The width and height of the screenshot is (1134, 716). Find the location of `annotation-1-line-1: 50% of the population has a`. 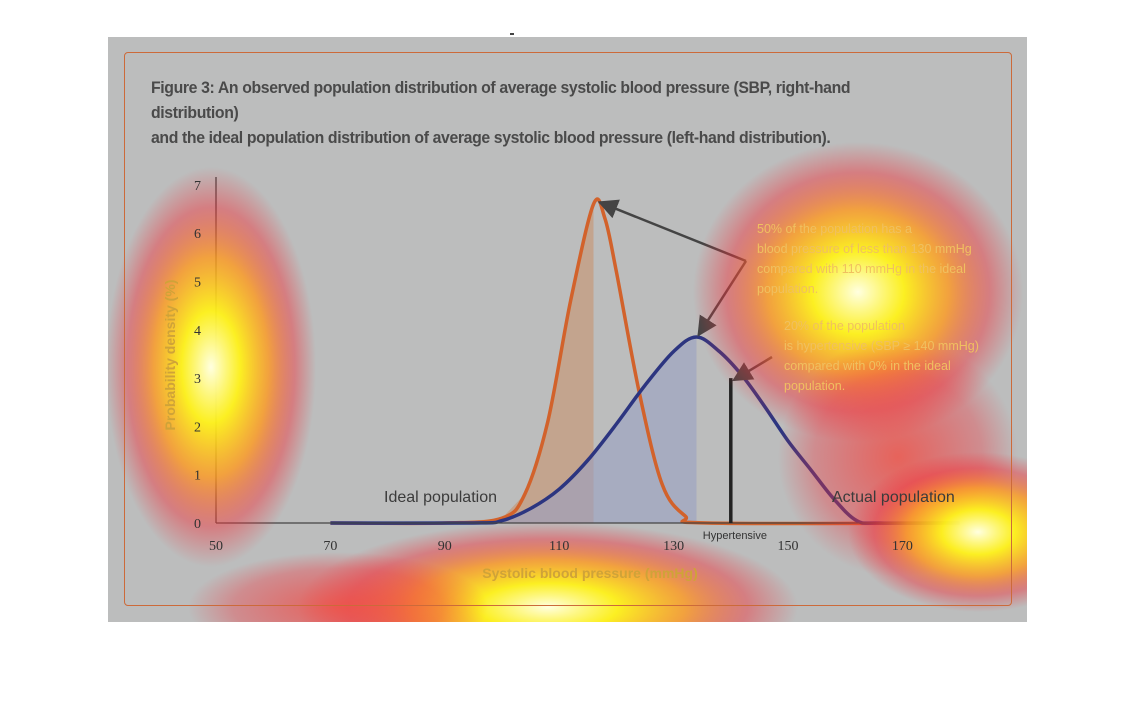

annotation-1-line-1: 50% of the population has a is located at coordinates (834, 229).